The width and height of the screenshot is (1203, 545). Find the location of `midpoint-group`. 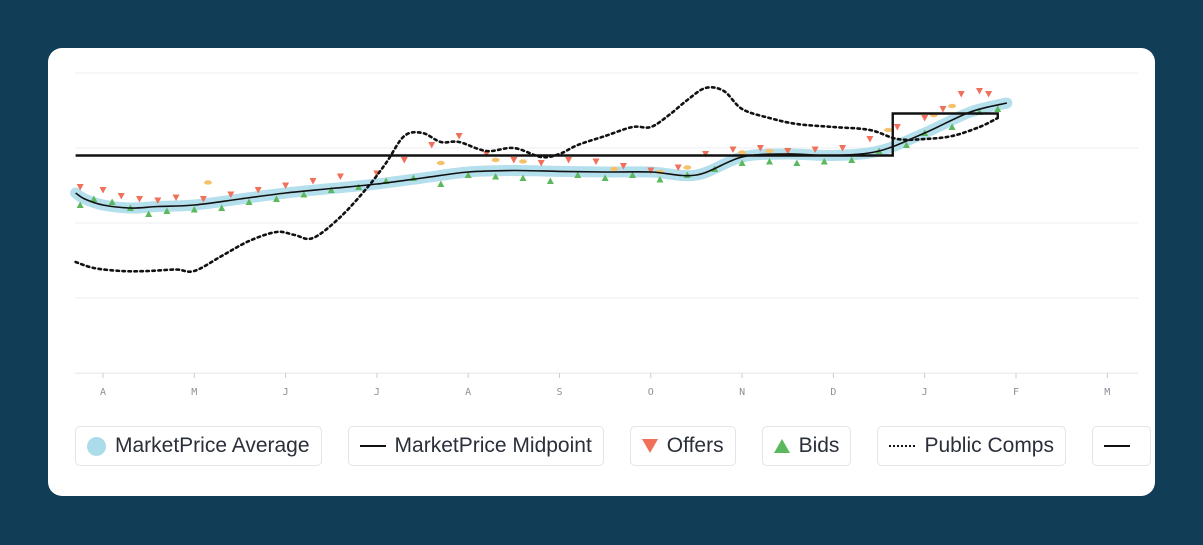

midpoint-group is located at coordinates (537, 134).